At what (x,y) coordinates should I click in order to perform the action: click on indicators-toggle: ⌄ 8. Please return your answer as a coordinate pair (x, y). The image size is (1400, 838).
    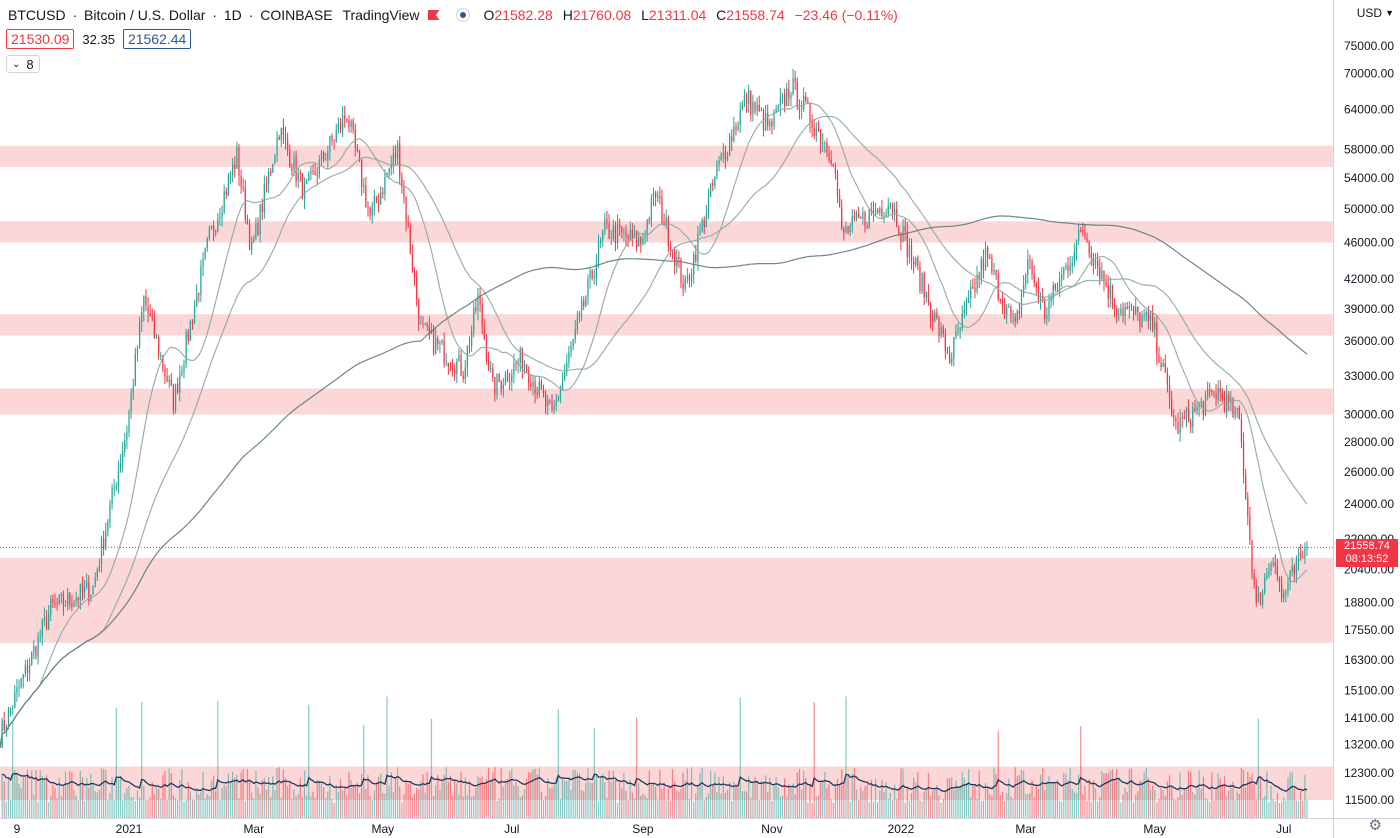
    Looking at the image, I should click on (23, 64).